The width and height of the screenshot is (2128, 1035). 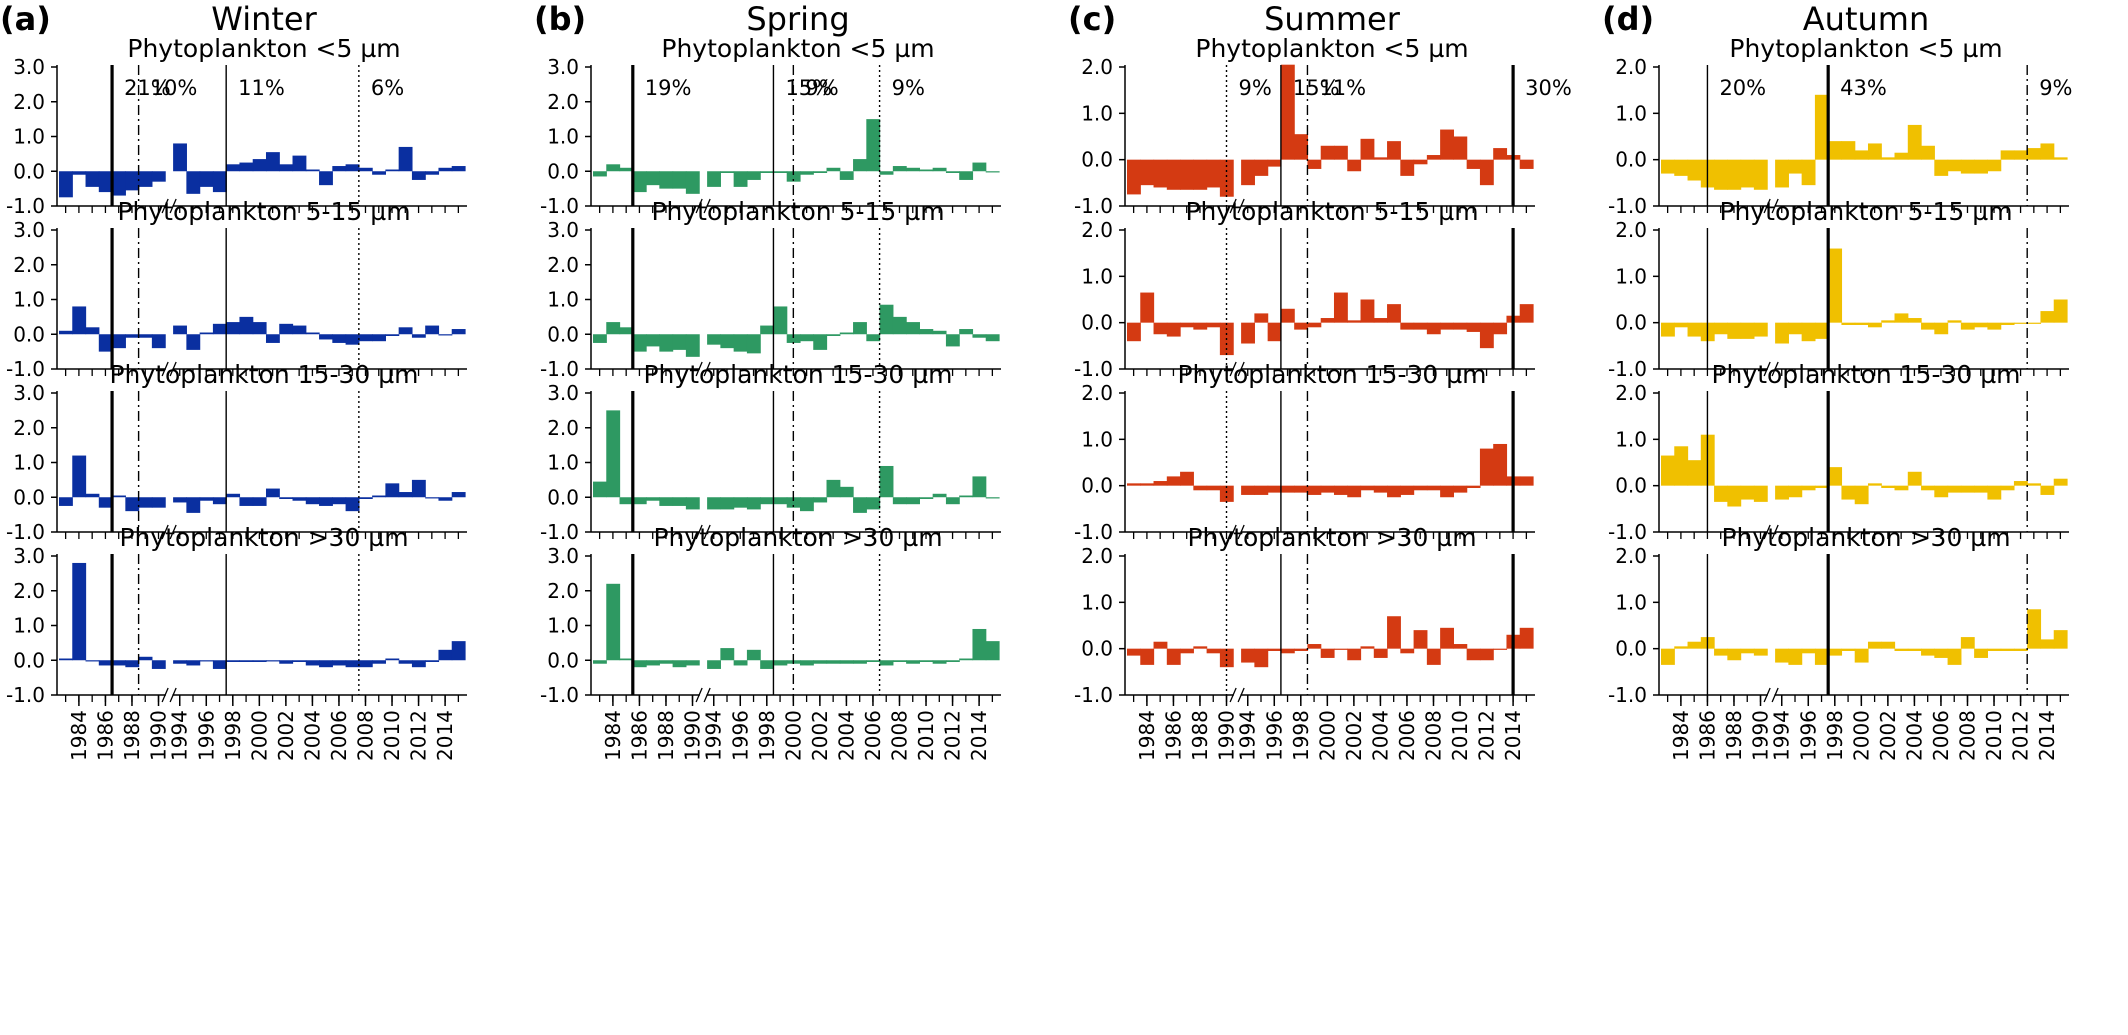 I want to click on breakpoint-percent-label: 30%, so click(x=1548, y=88).